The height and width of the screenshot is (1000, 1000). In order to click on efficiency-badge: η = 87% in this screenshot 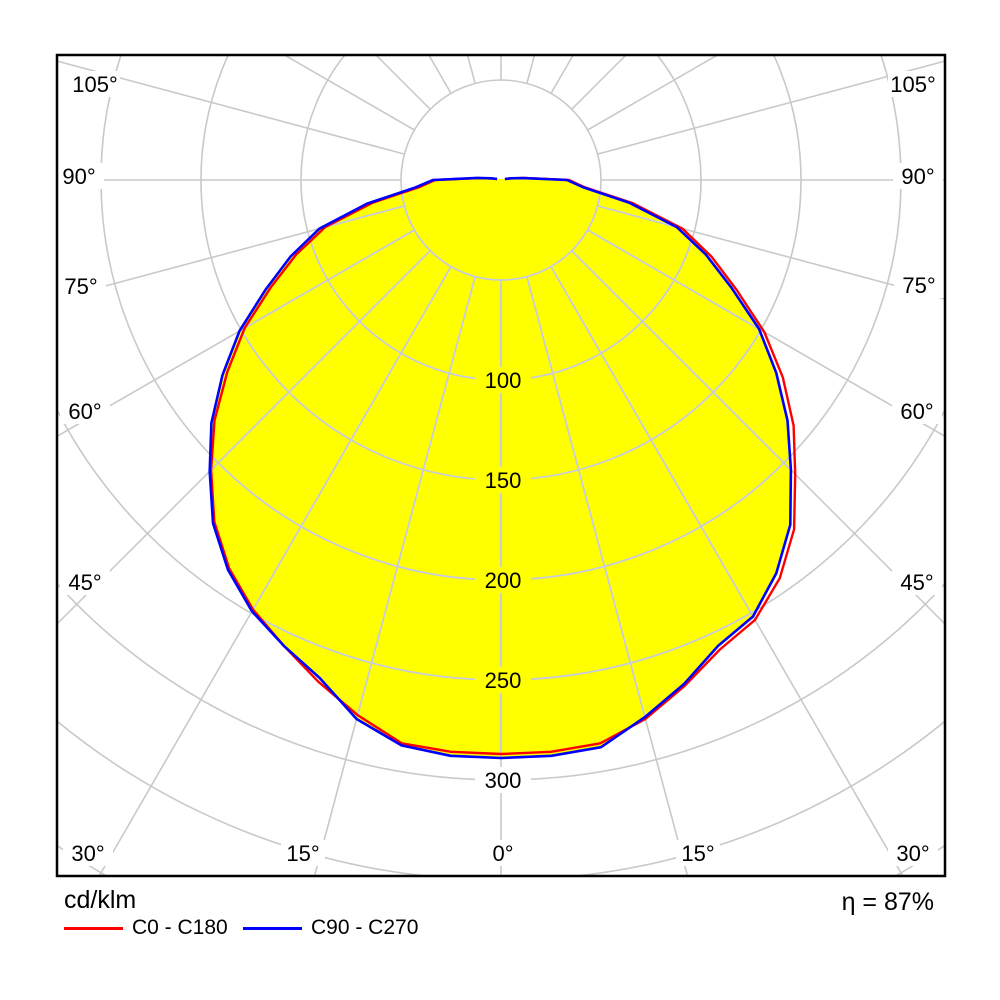, I will do `click(887, 902)`.